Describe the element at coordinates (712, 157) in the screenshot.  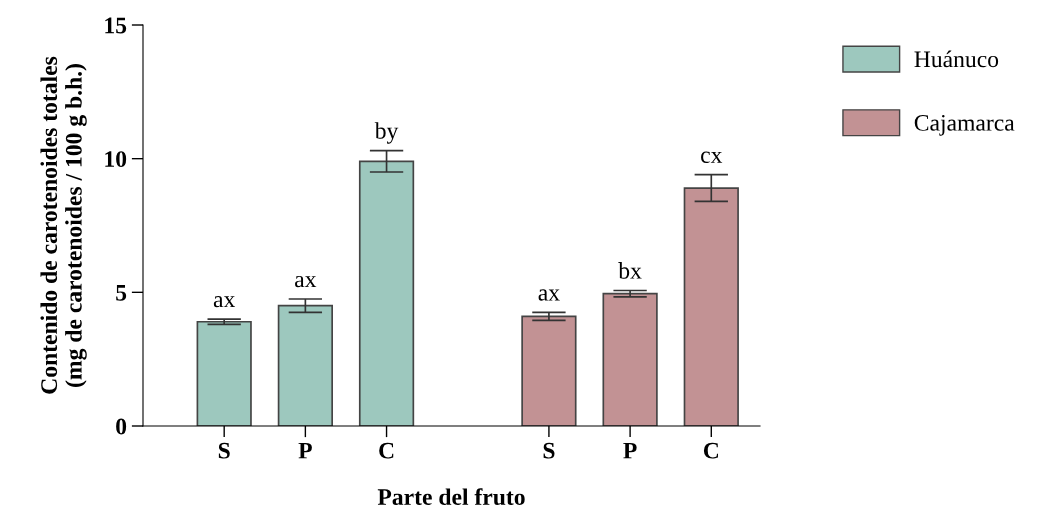
I see `data-label: cx` at that location.